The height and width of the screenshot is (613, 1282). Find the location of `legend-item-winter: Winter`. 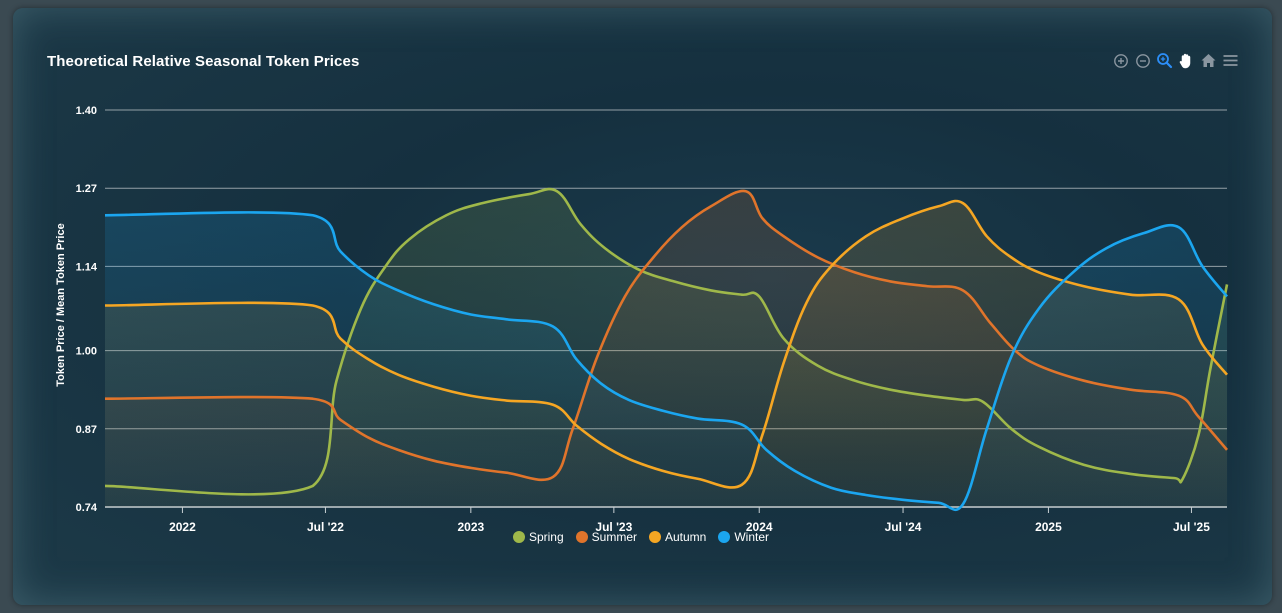

legend-item-winter: Winter is located at coordinates (743, 537).